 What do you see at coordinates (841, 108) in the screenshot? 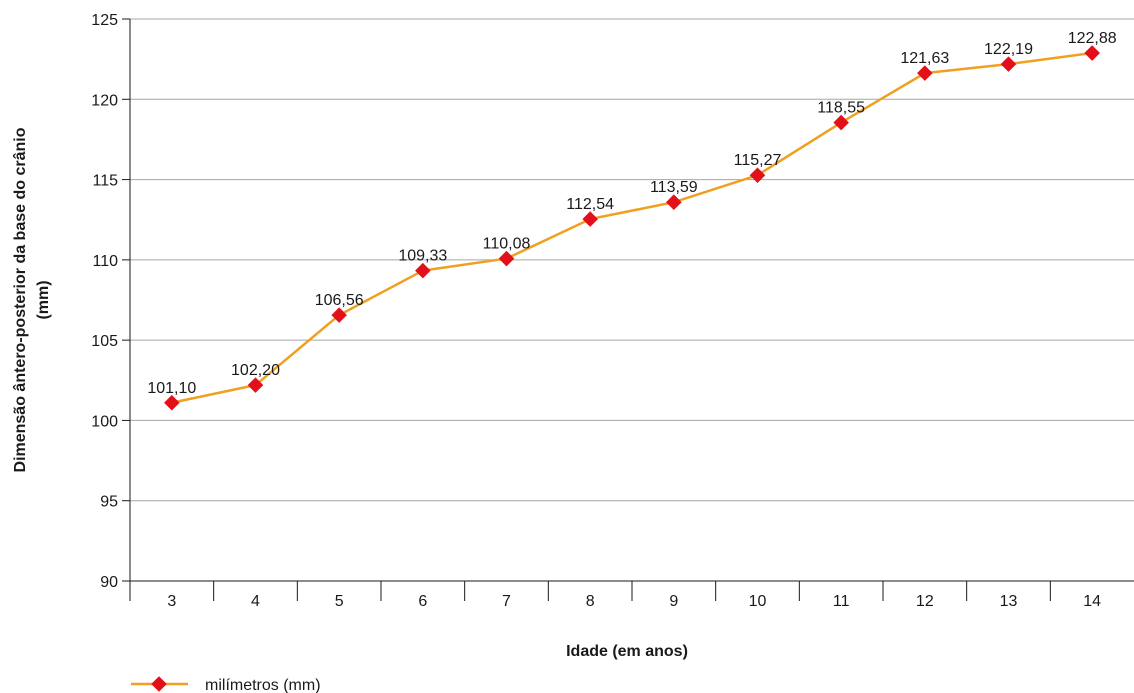
I see `data-label-11: 118,55` at bounding box center [841, 108].